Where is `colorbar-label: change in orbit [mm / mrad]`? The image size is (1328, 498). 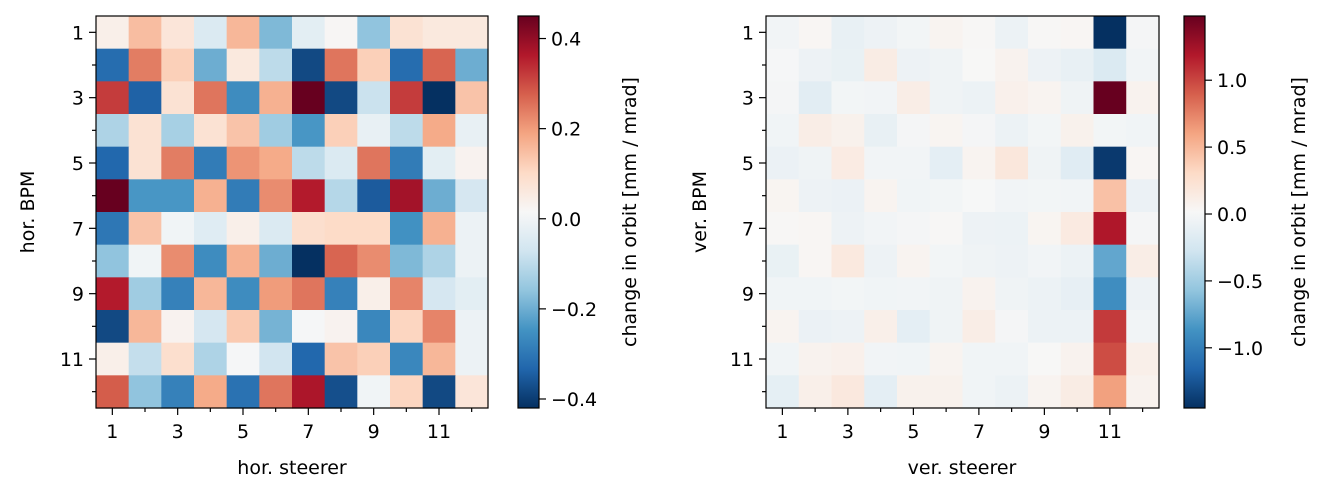 colorbar-label: change in orbit [mm / mrad] is located at coordinates (1299, 212).